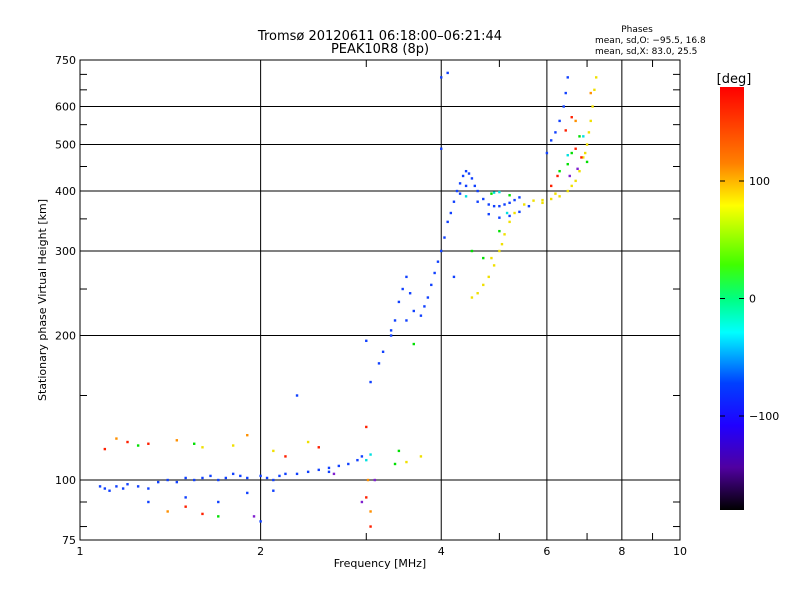 This screenshot has height=600, width=800. What do you see at coordinates (65, 191) in the screenshot?
I see `y-tick-label: 400` at bounding box center [65, 191].